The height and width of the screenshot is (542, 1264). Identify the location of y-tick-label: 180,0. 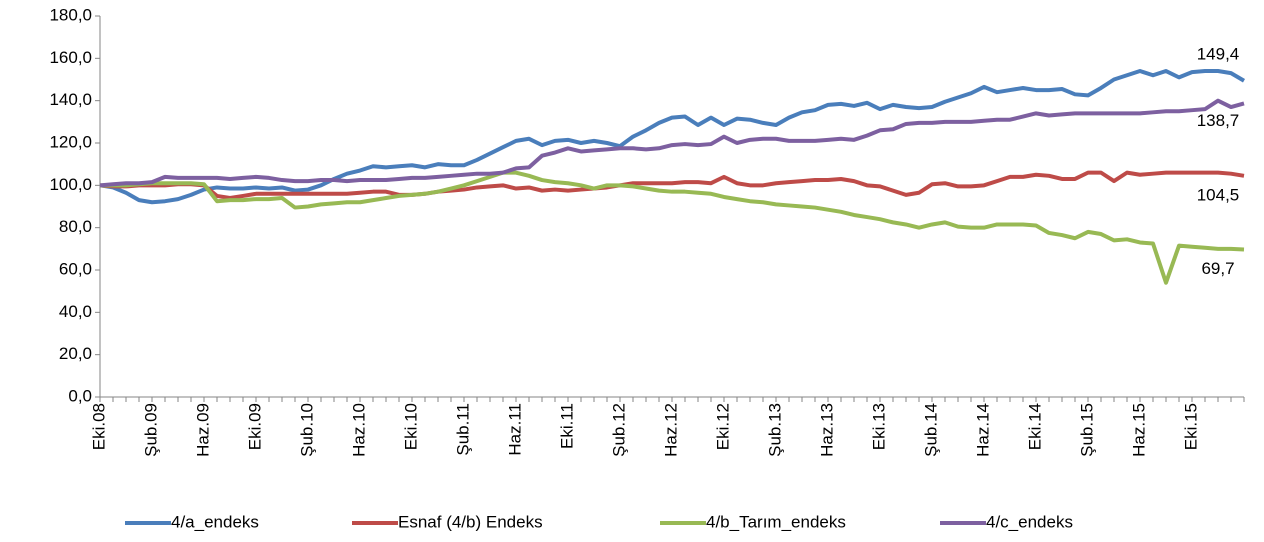
(70, 14).